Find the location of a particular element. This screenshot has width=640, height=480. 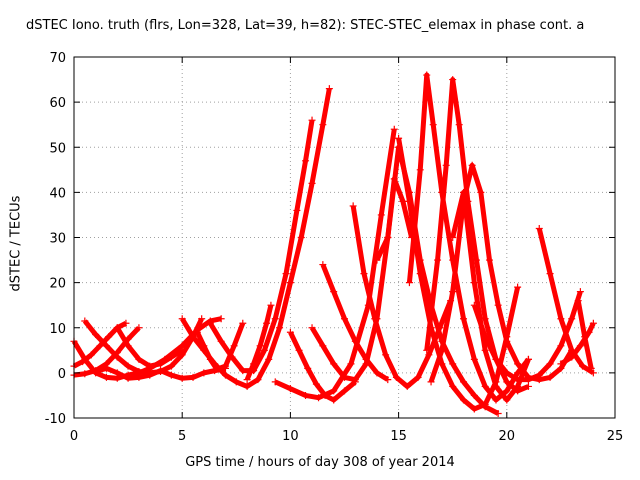

y-tick-label: 60 is located at coordinates (57, 103).